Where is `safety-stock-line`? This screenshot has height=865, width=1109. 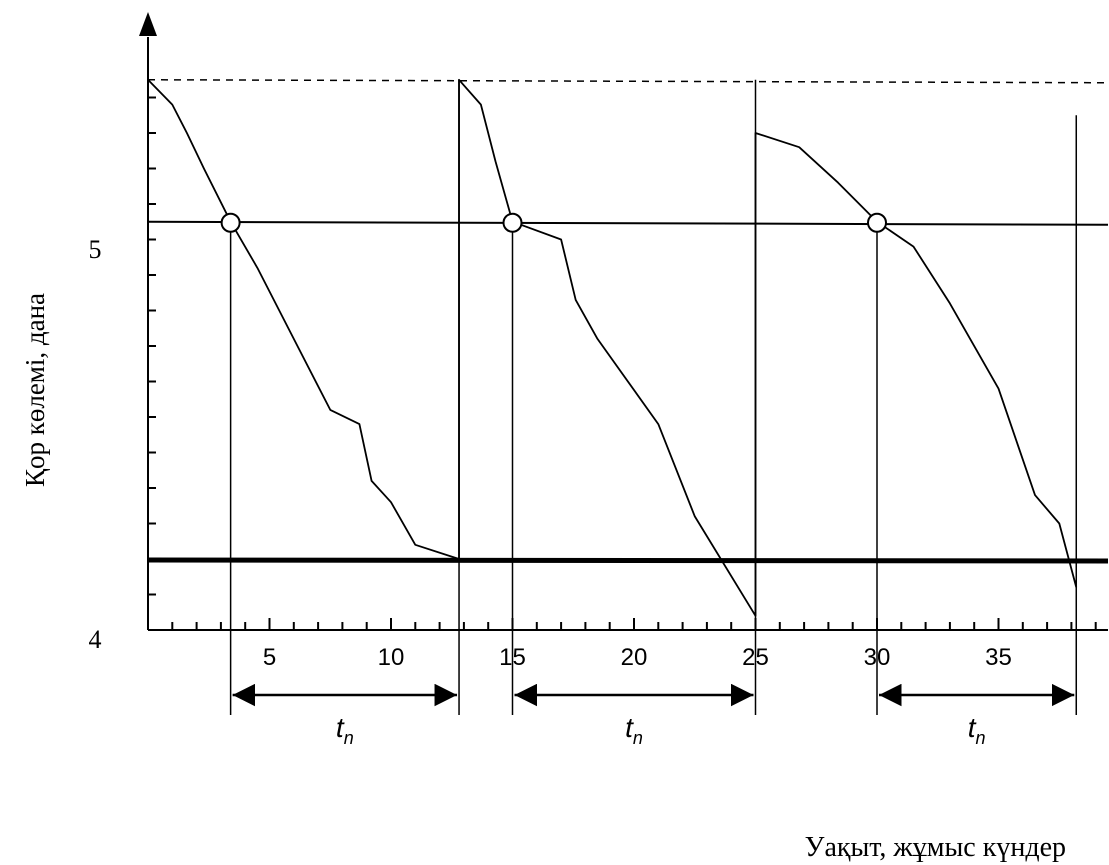
safety-stock-line is located at coordinates (628, 560).